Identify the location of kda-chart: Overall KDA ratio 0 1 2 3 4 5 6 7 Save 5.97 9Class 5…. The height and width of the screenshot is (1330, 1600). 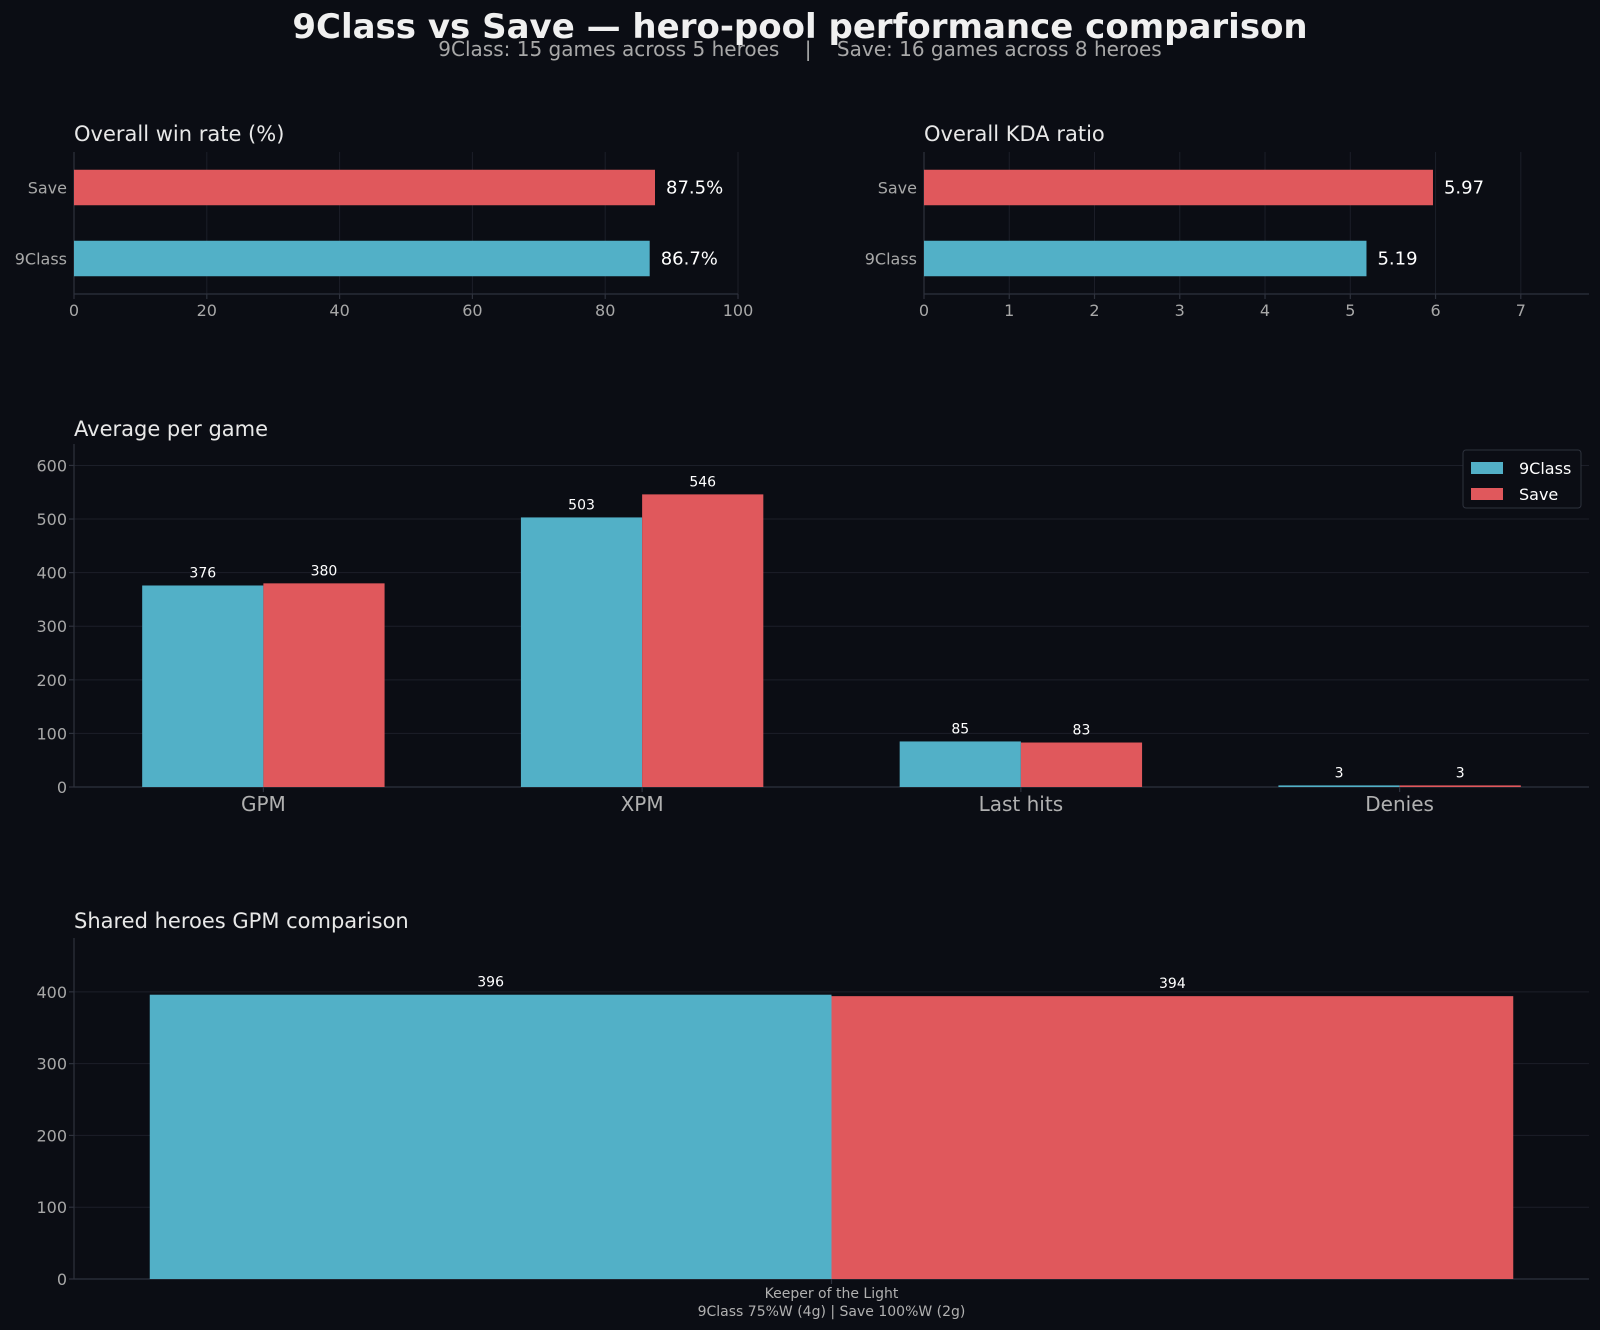
(1227, 221).